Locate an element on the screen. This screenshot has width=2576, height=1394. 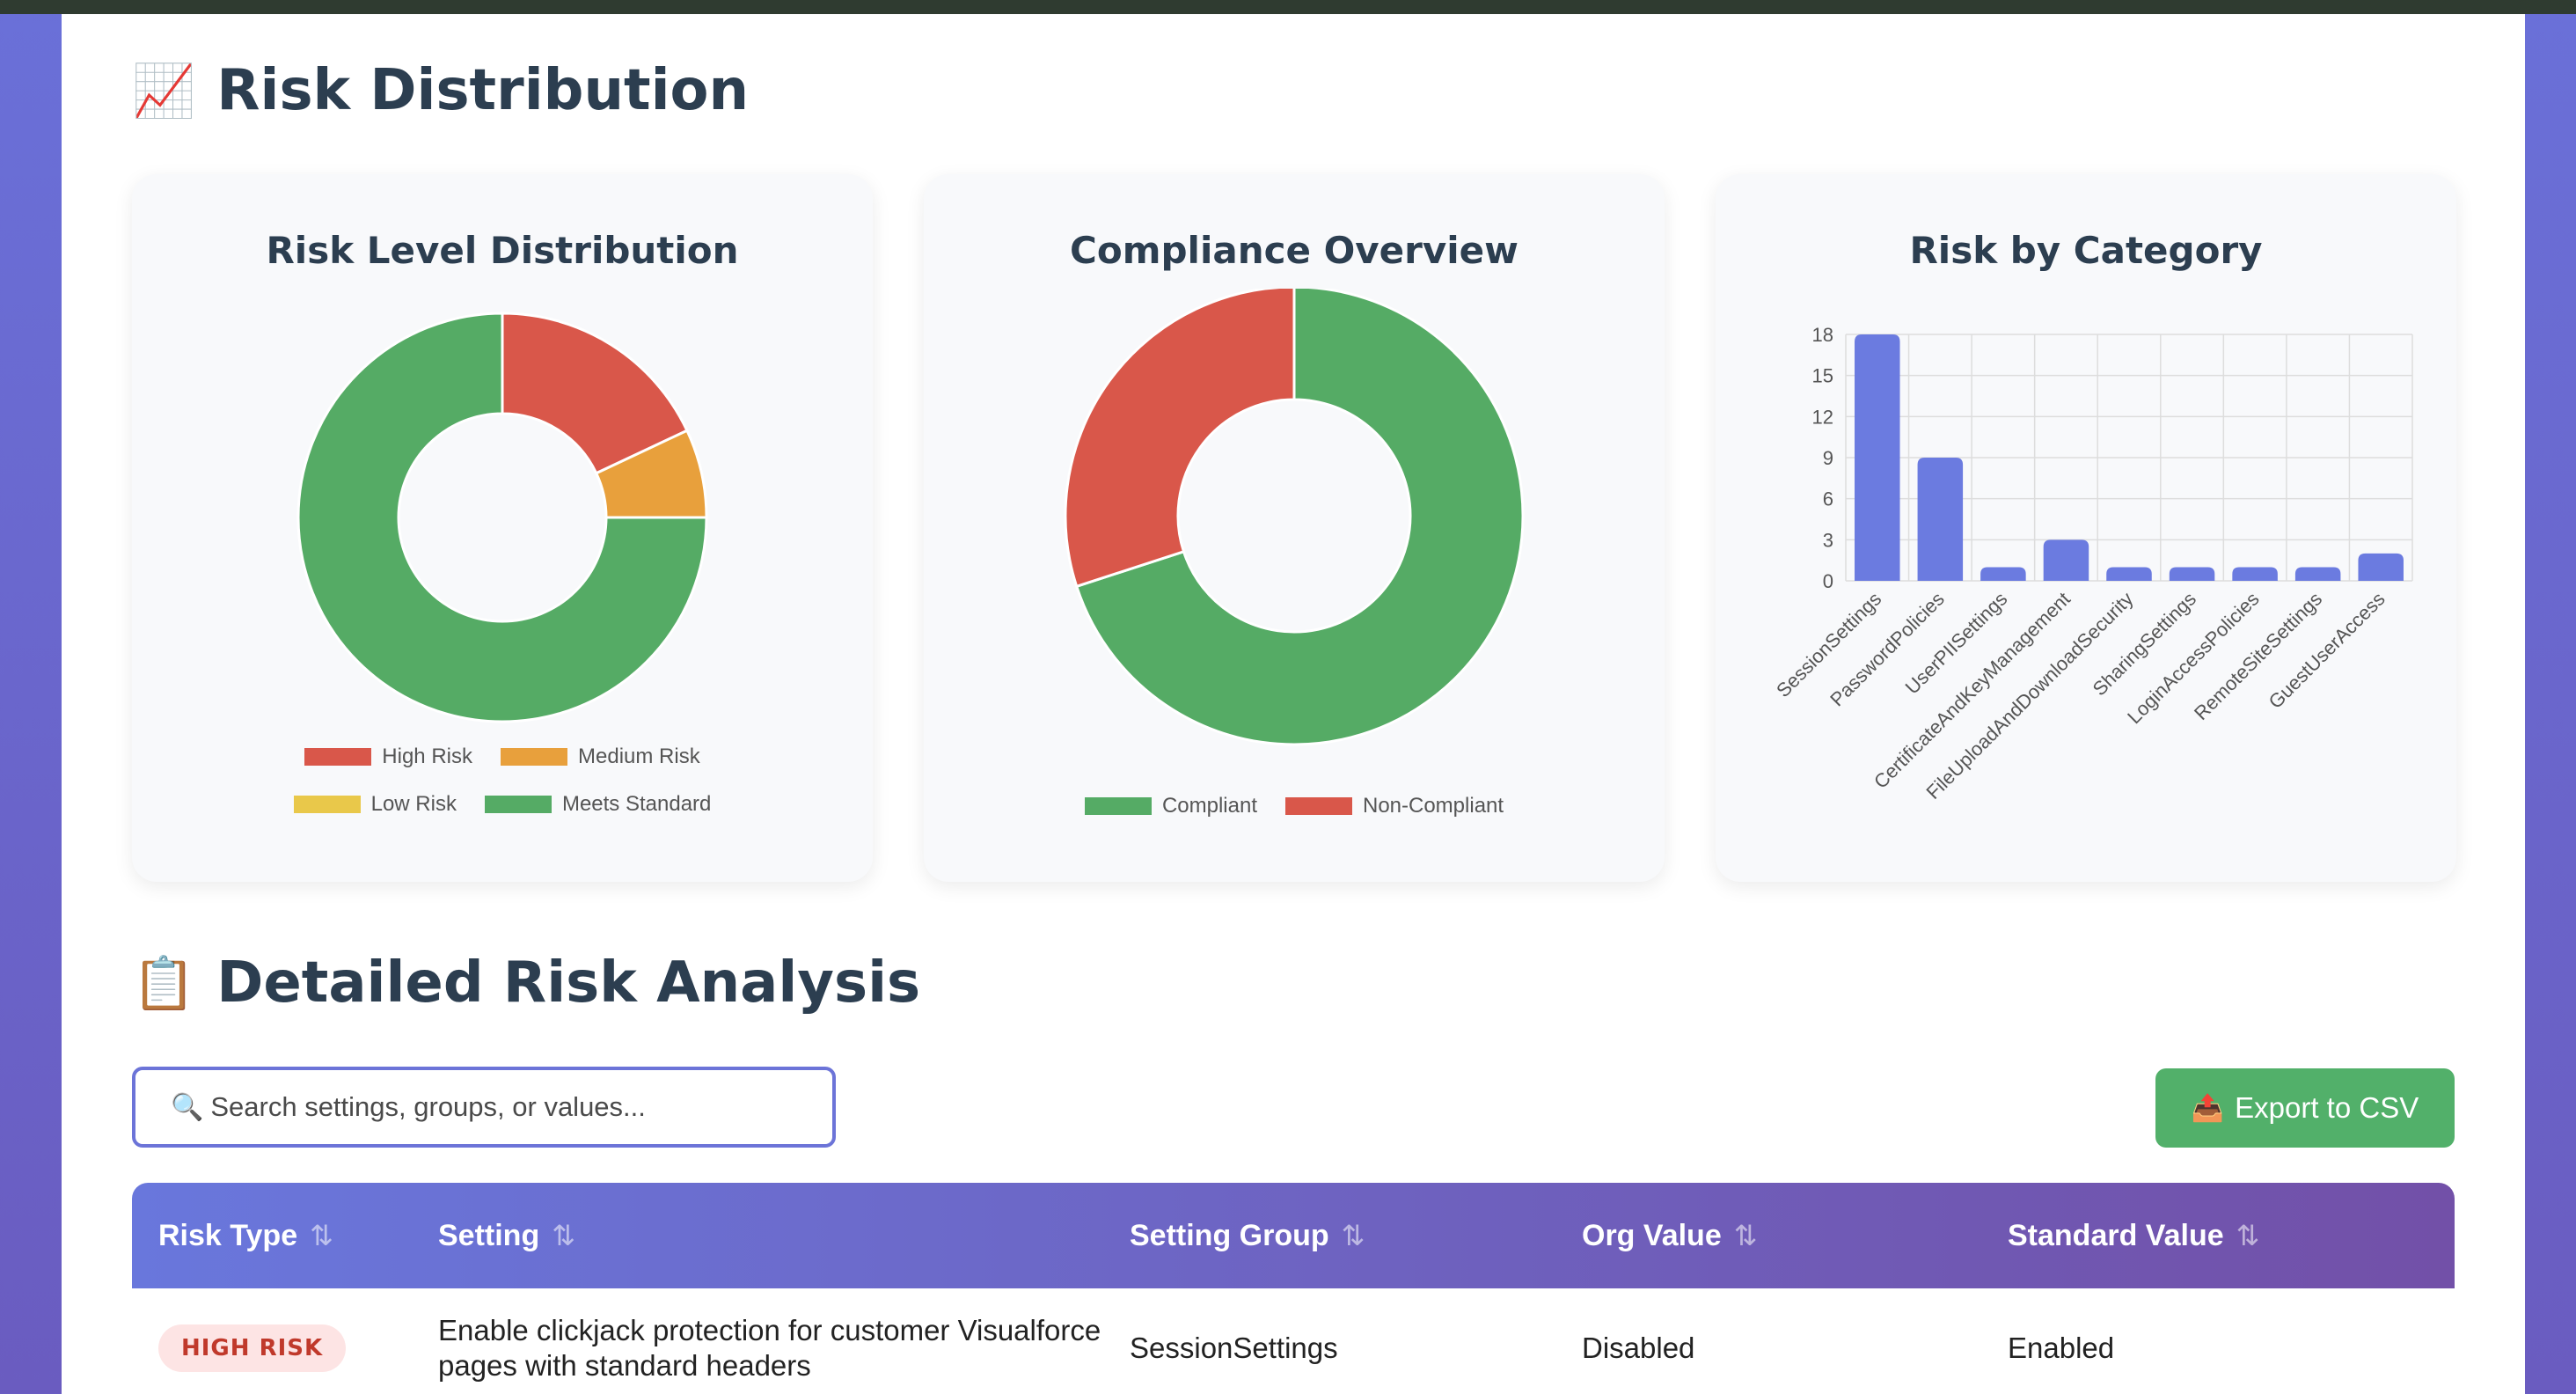
bar-sharingsettings is located at coordinates (2192, 574).